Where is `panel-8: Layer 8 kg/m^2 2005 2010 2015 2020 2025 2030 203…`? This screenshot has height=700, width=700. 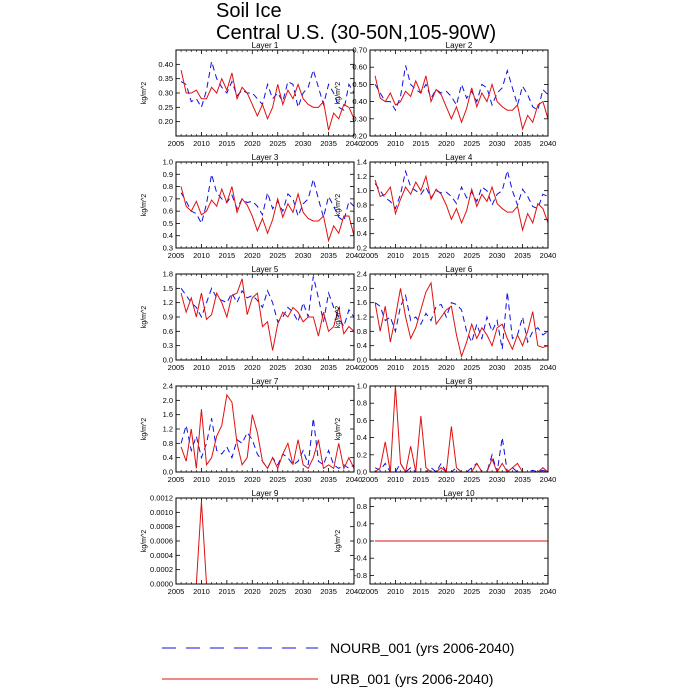
panel-8: Layer 8 kg/m^2 2005 2010 2015 2020 2025 2030 203… is located at coordinates (445, 430).